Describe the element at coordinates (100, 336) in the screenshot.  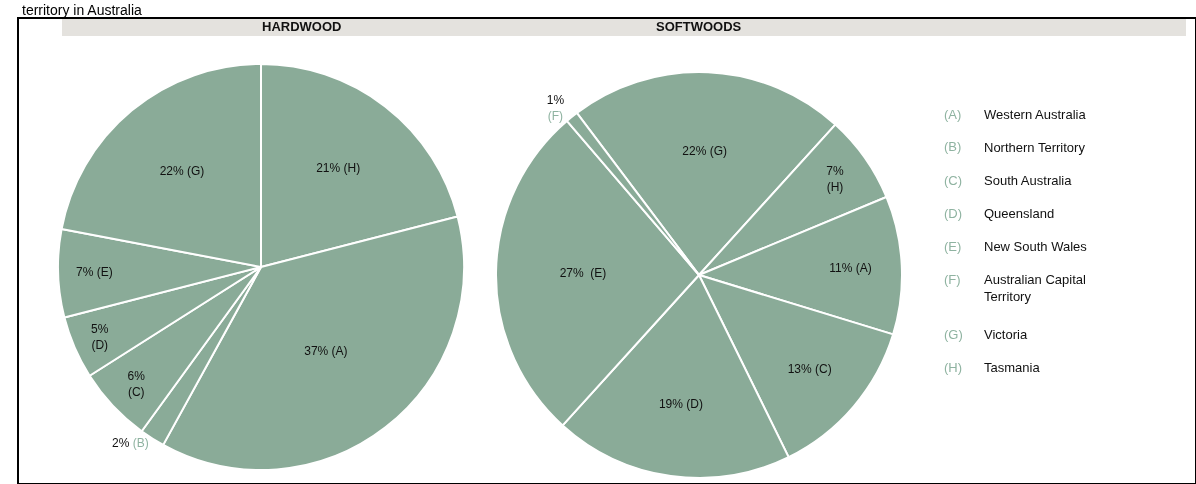
I see `data-label: 5% (D)` at that location.